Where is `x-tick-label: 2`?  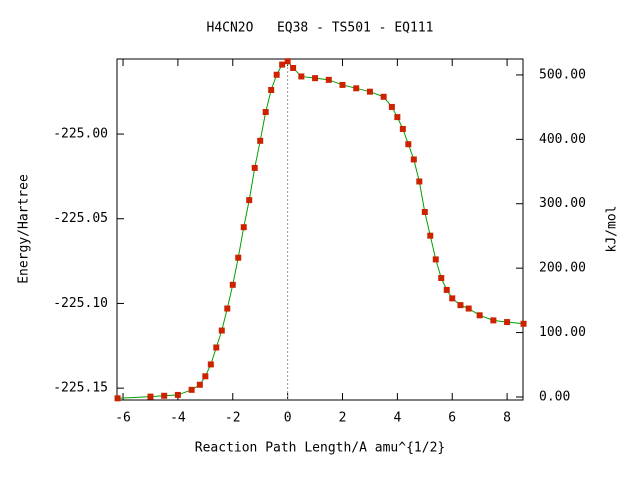 x-tick-label: 2 is located at coordinates (343, 418).